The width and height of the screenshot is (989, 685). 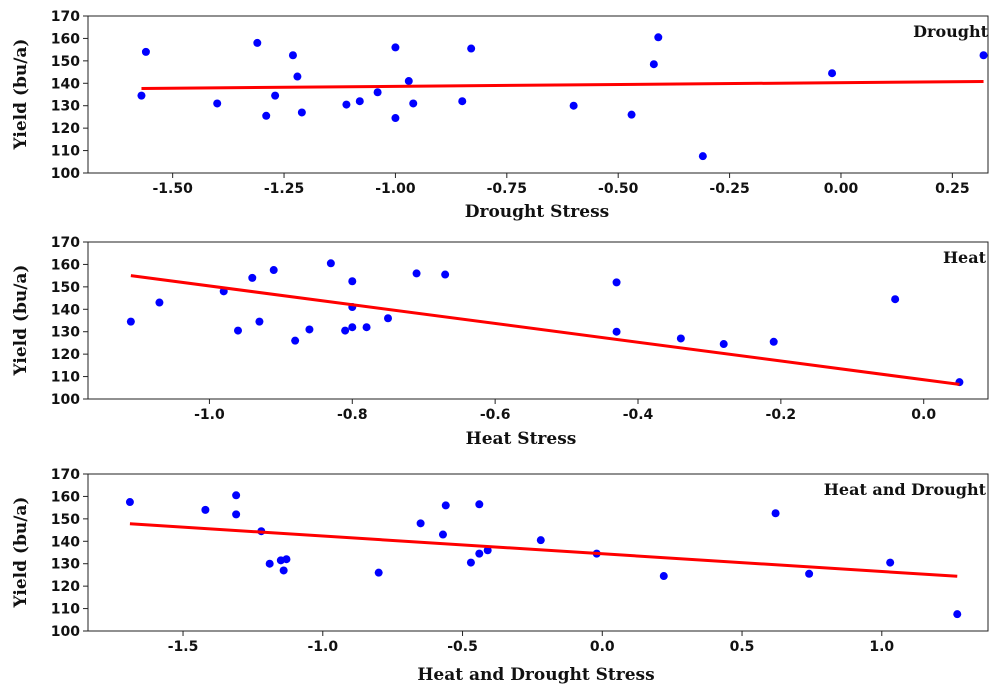 What do you see at coordinates (495, 415) in the screenshot?
I see `x-tick-label: -0.6` at bounding box center [495, 415].